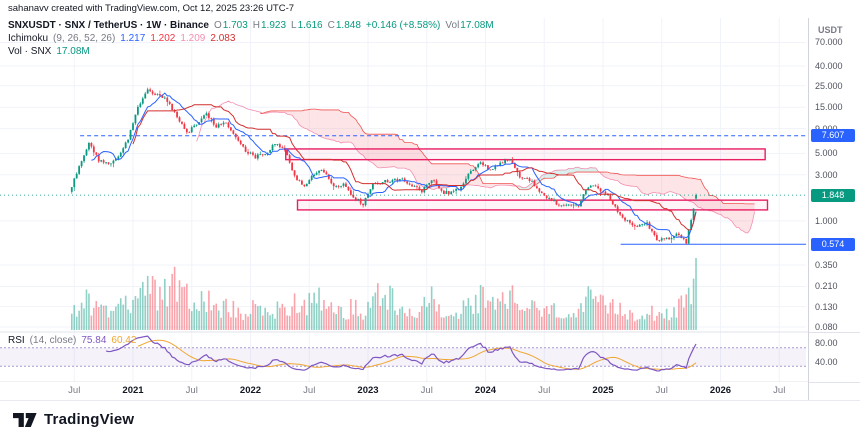  What do you see at coordinates (826, 153) in the screenshot?
I see `price-axis-label: 5.000` at bounding box center [826, 153].